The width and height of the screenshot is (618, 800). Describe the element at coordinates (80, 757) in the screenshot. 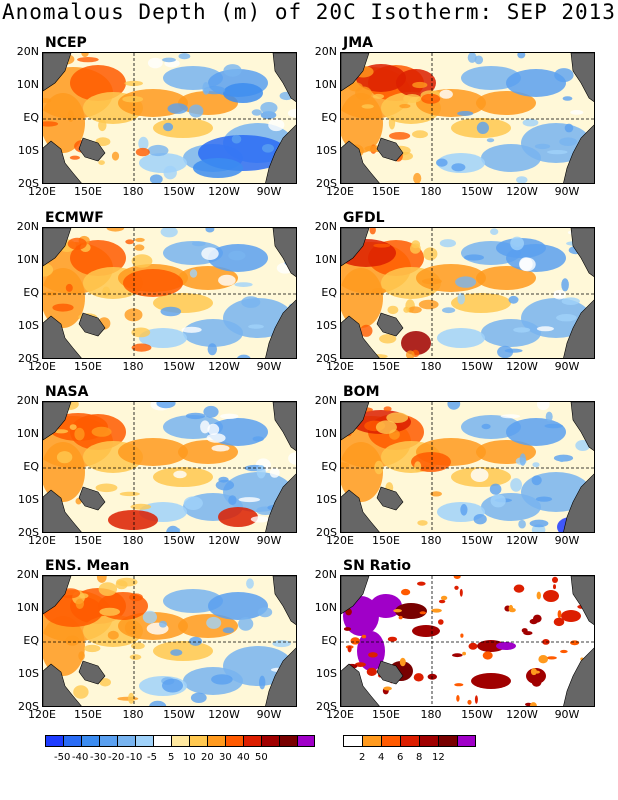

I see `colorbar-label: -40` at that location.